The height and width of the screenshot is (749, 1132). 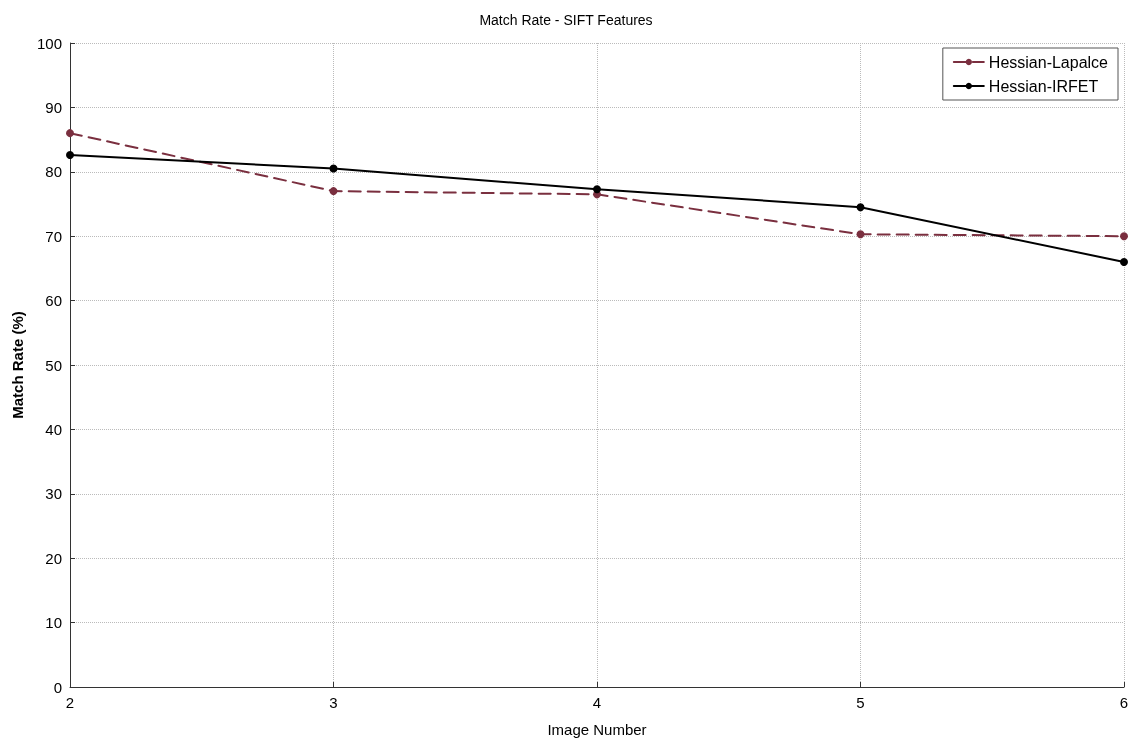 I want to click on x-tick-label: 2, so click(x=70, y=702).